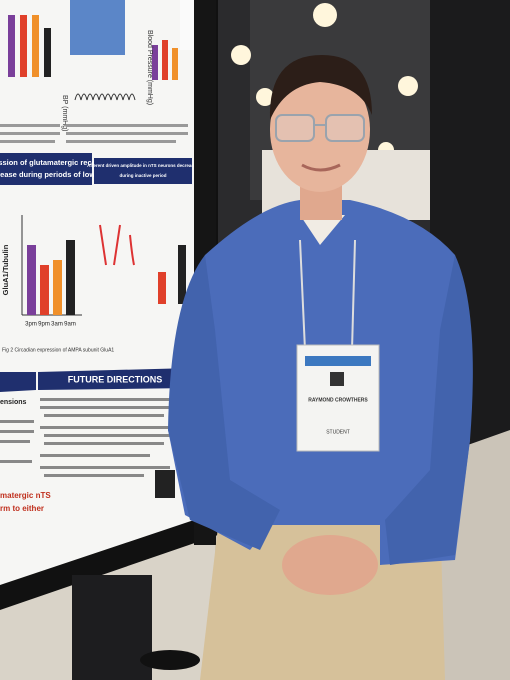 The width and height of the screenshot is (510, 680). I want to click on glua1-chart, so click(103, 265).